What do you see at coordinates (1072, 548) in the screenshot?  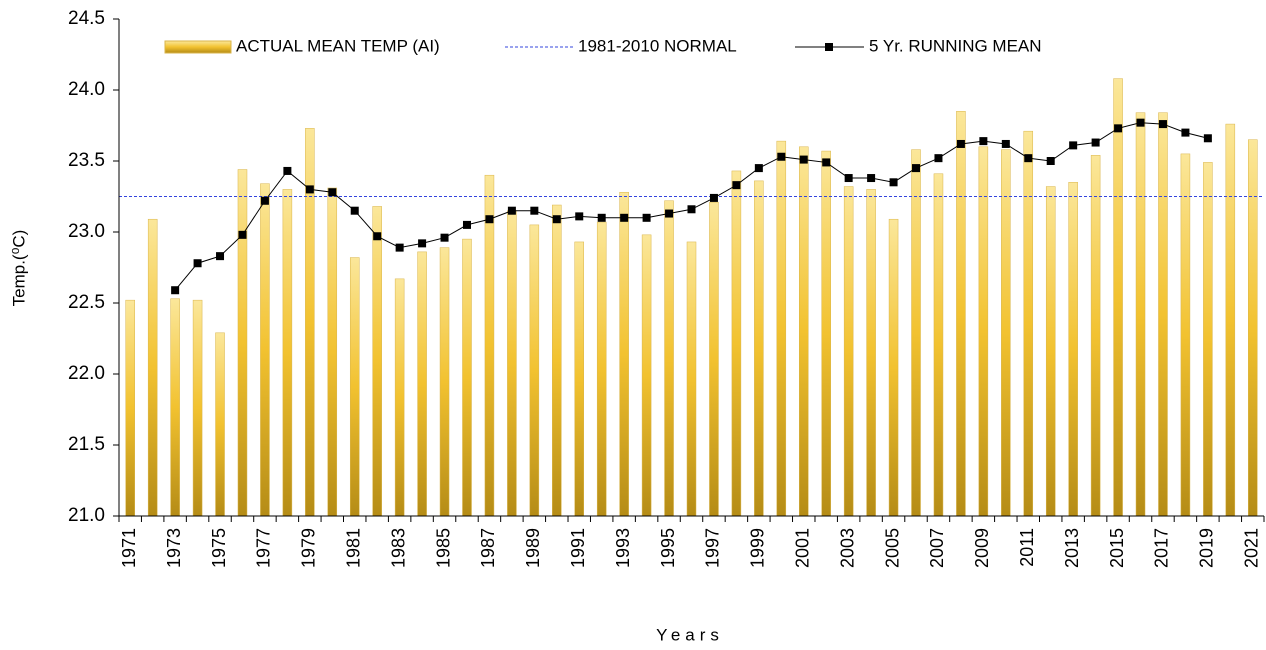 I see `x-tick-label: 2013` at bounding box center [1072, 548].